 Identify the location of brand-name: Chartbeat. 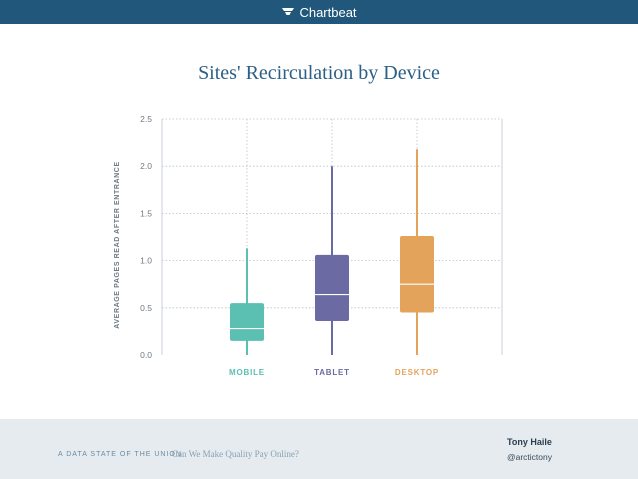
(328, 12).